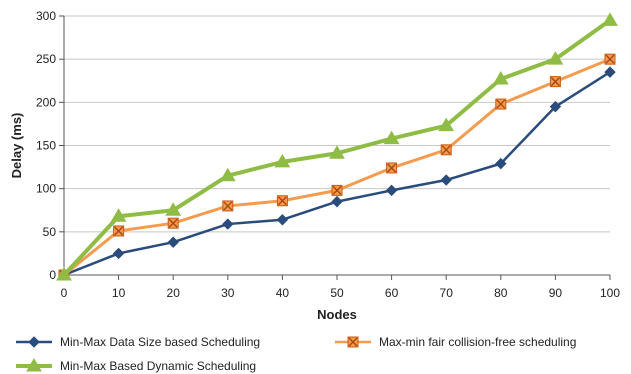 This screenshot has width=631, height=374. What do you see at coordinates (52, 275) in the screenshot?
I see `y-tick-label-0: 0` at bounding box center [52, 275].